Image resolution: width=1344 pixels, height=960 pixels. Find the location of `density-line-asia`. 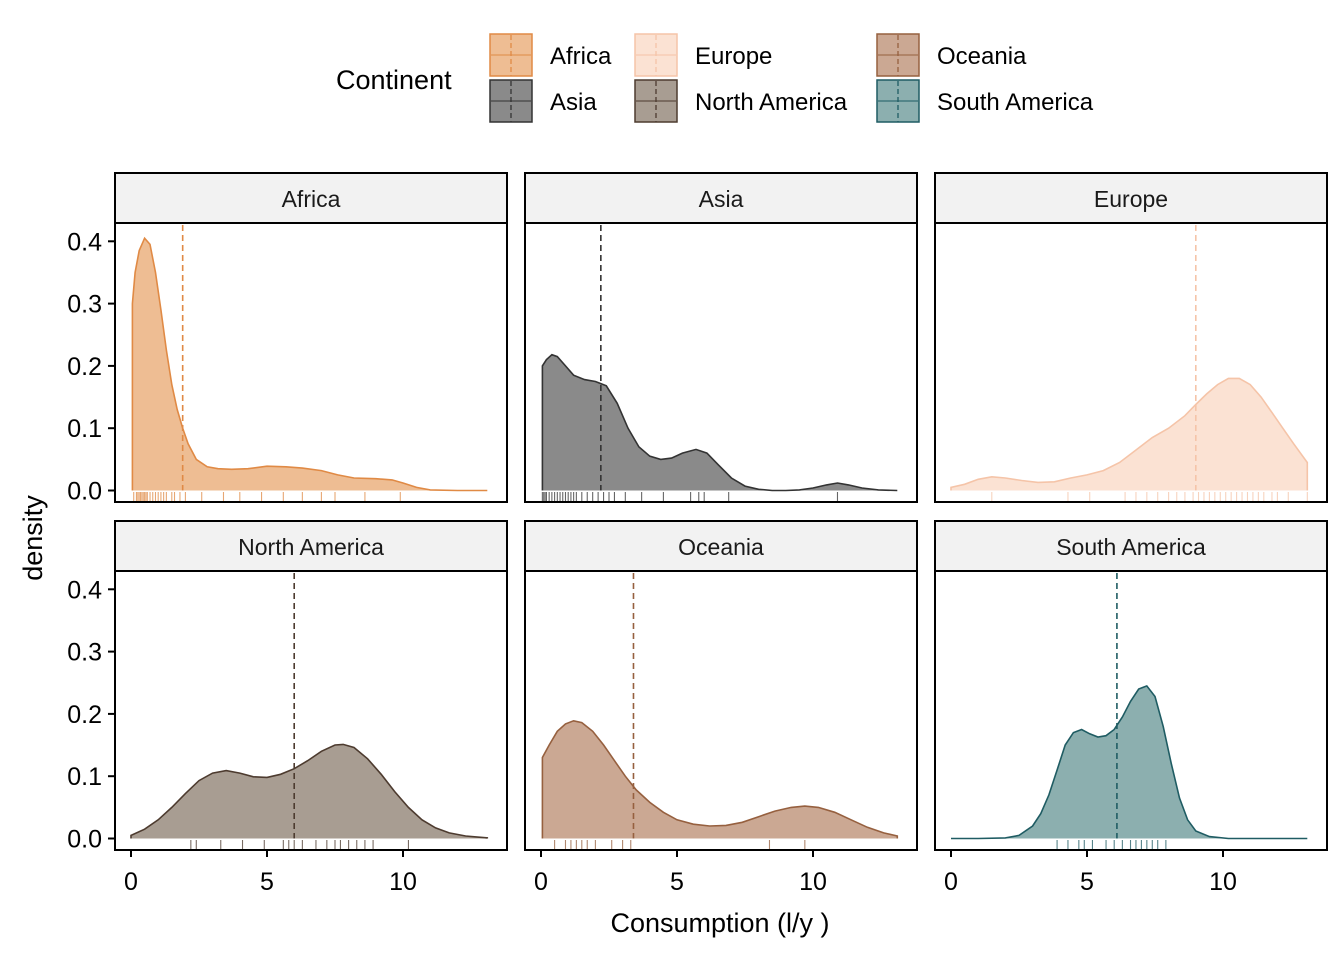

density-line-asia is located at coordinates (719, 422).